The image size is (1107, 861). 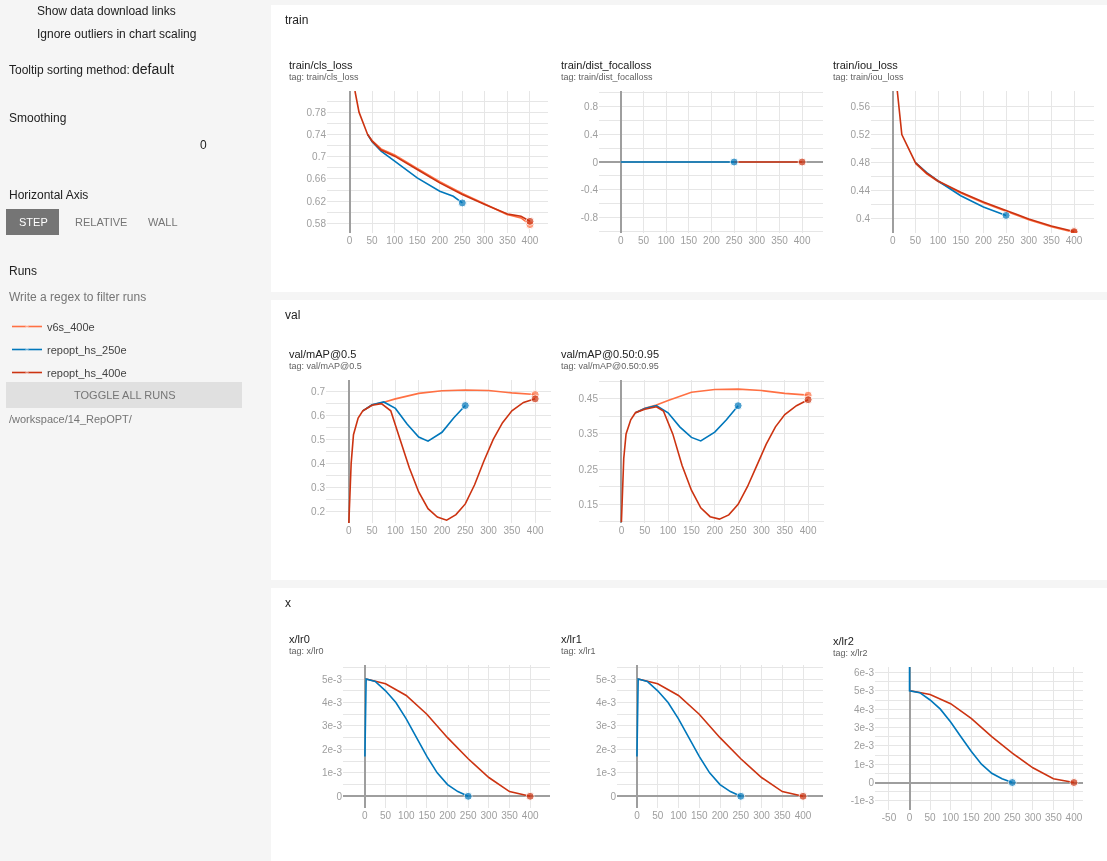 What do you see at coordinates (864, 672) in the screenshot?
I see `y-tick-label: 6e-3` at bounding box center [864, 672].